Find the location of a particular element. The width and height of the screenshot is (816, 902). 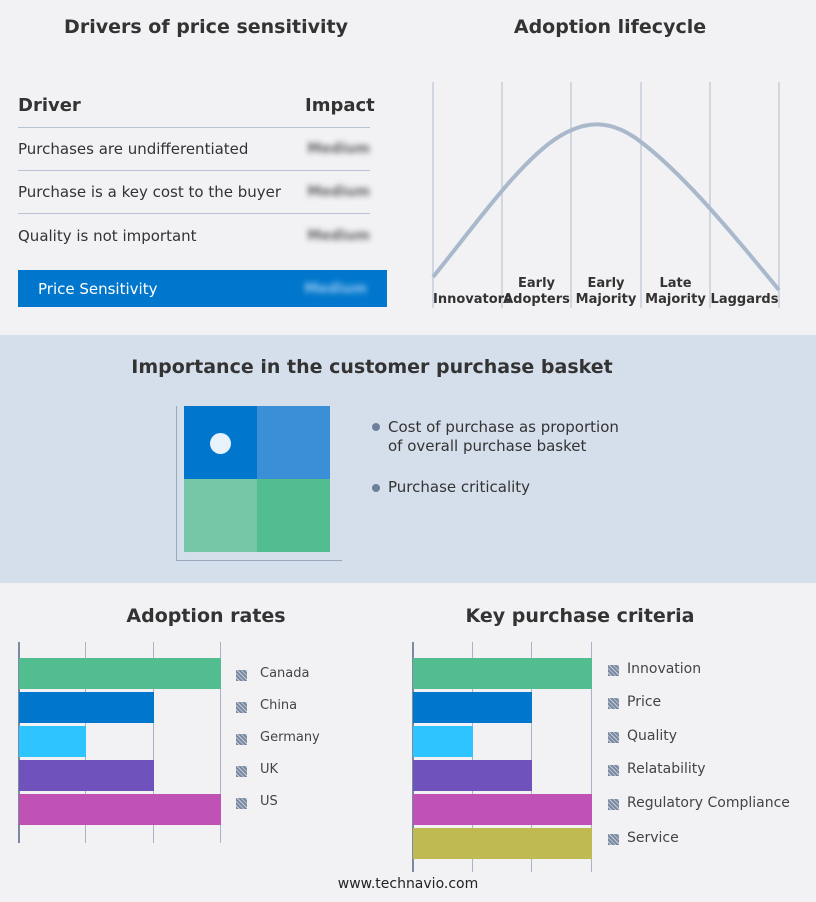

legend-label: Regulatory Compliance is located at coordinates (708, 803).